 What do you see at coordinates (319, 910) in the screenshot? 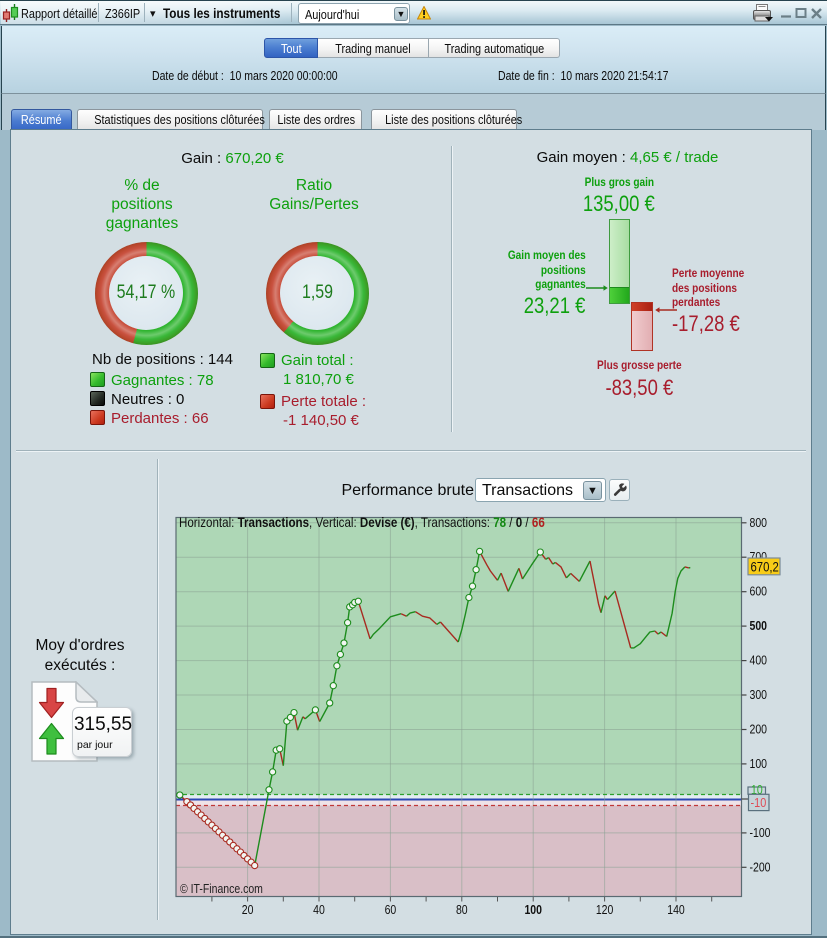
I see `svg-text: 40` at bounding box center [319, 910].